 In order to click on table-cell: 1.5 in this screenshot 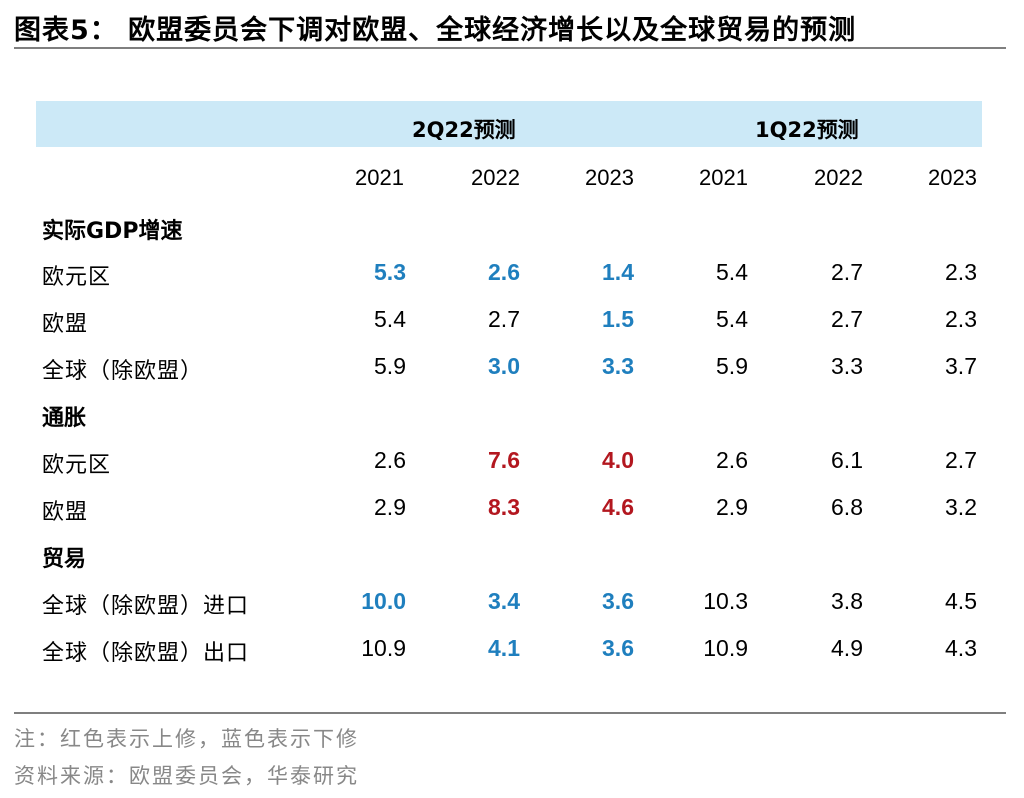, I will do `click(618, 319)`.